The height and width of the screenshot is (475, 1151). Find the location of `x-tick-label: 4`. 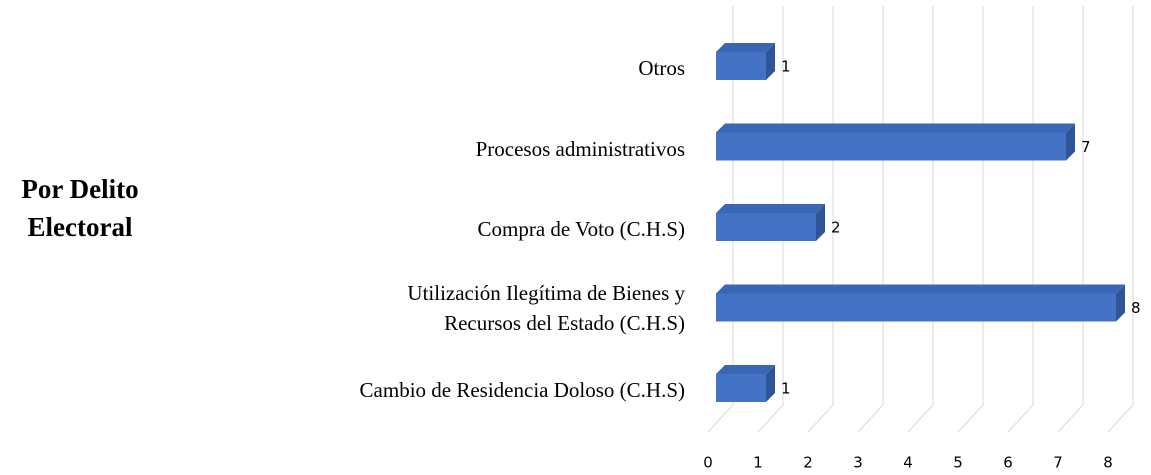

x-tick-label: 4 is located at coordinates (908, 463).